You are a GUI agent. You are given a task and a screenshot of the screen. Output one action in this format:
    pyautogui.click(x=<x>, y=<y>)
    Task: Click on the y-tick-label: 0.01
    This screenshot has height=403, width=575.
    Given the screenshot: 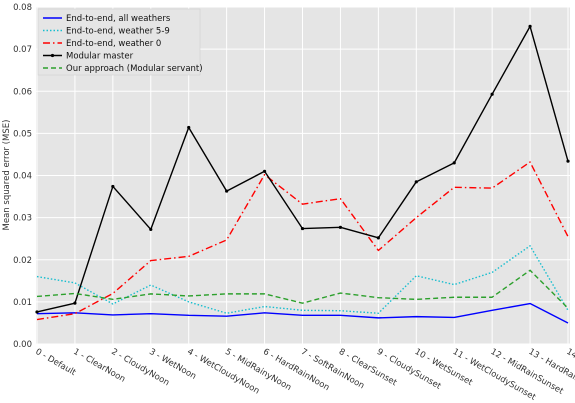 What is the action you would take?
    pyautogui.click(x=22, y=303)
    